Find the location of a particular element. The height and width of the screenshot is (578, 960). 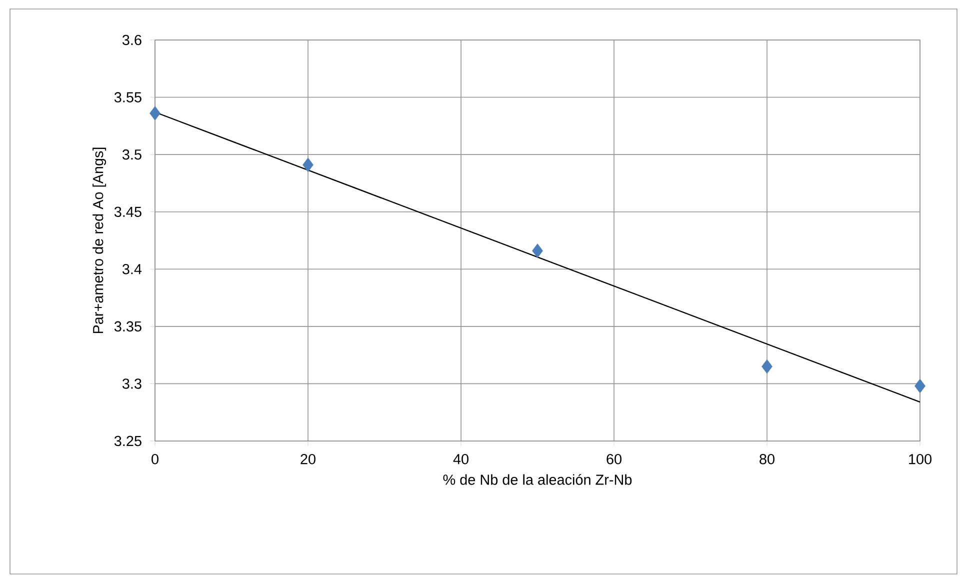

x-tick-label: 20 is located at coordinates (308, 459).